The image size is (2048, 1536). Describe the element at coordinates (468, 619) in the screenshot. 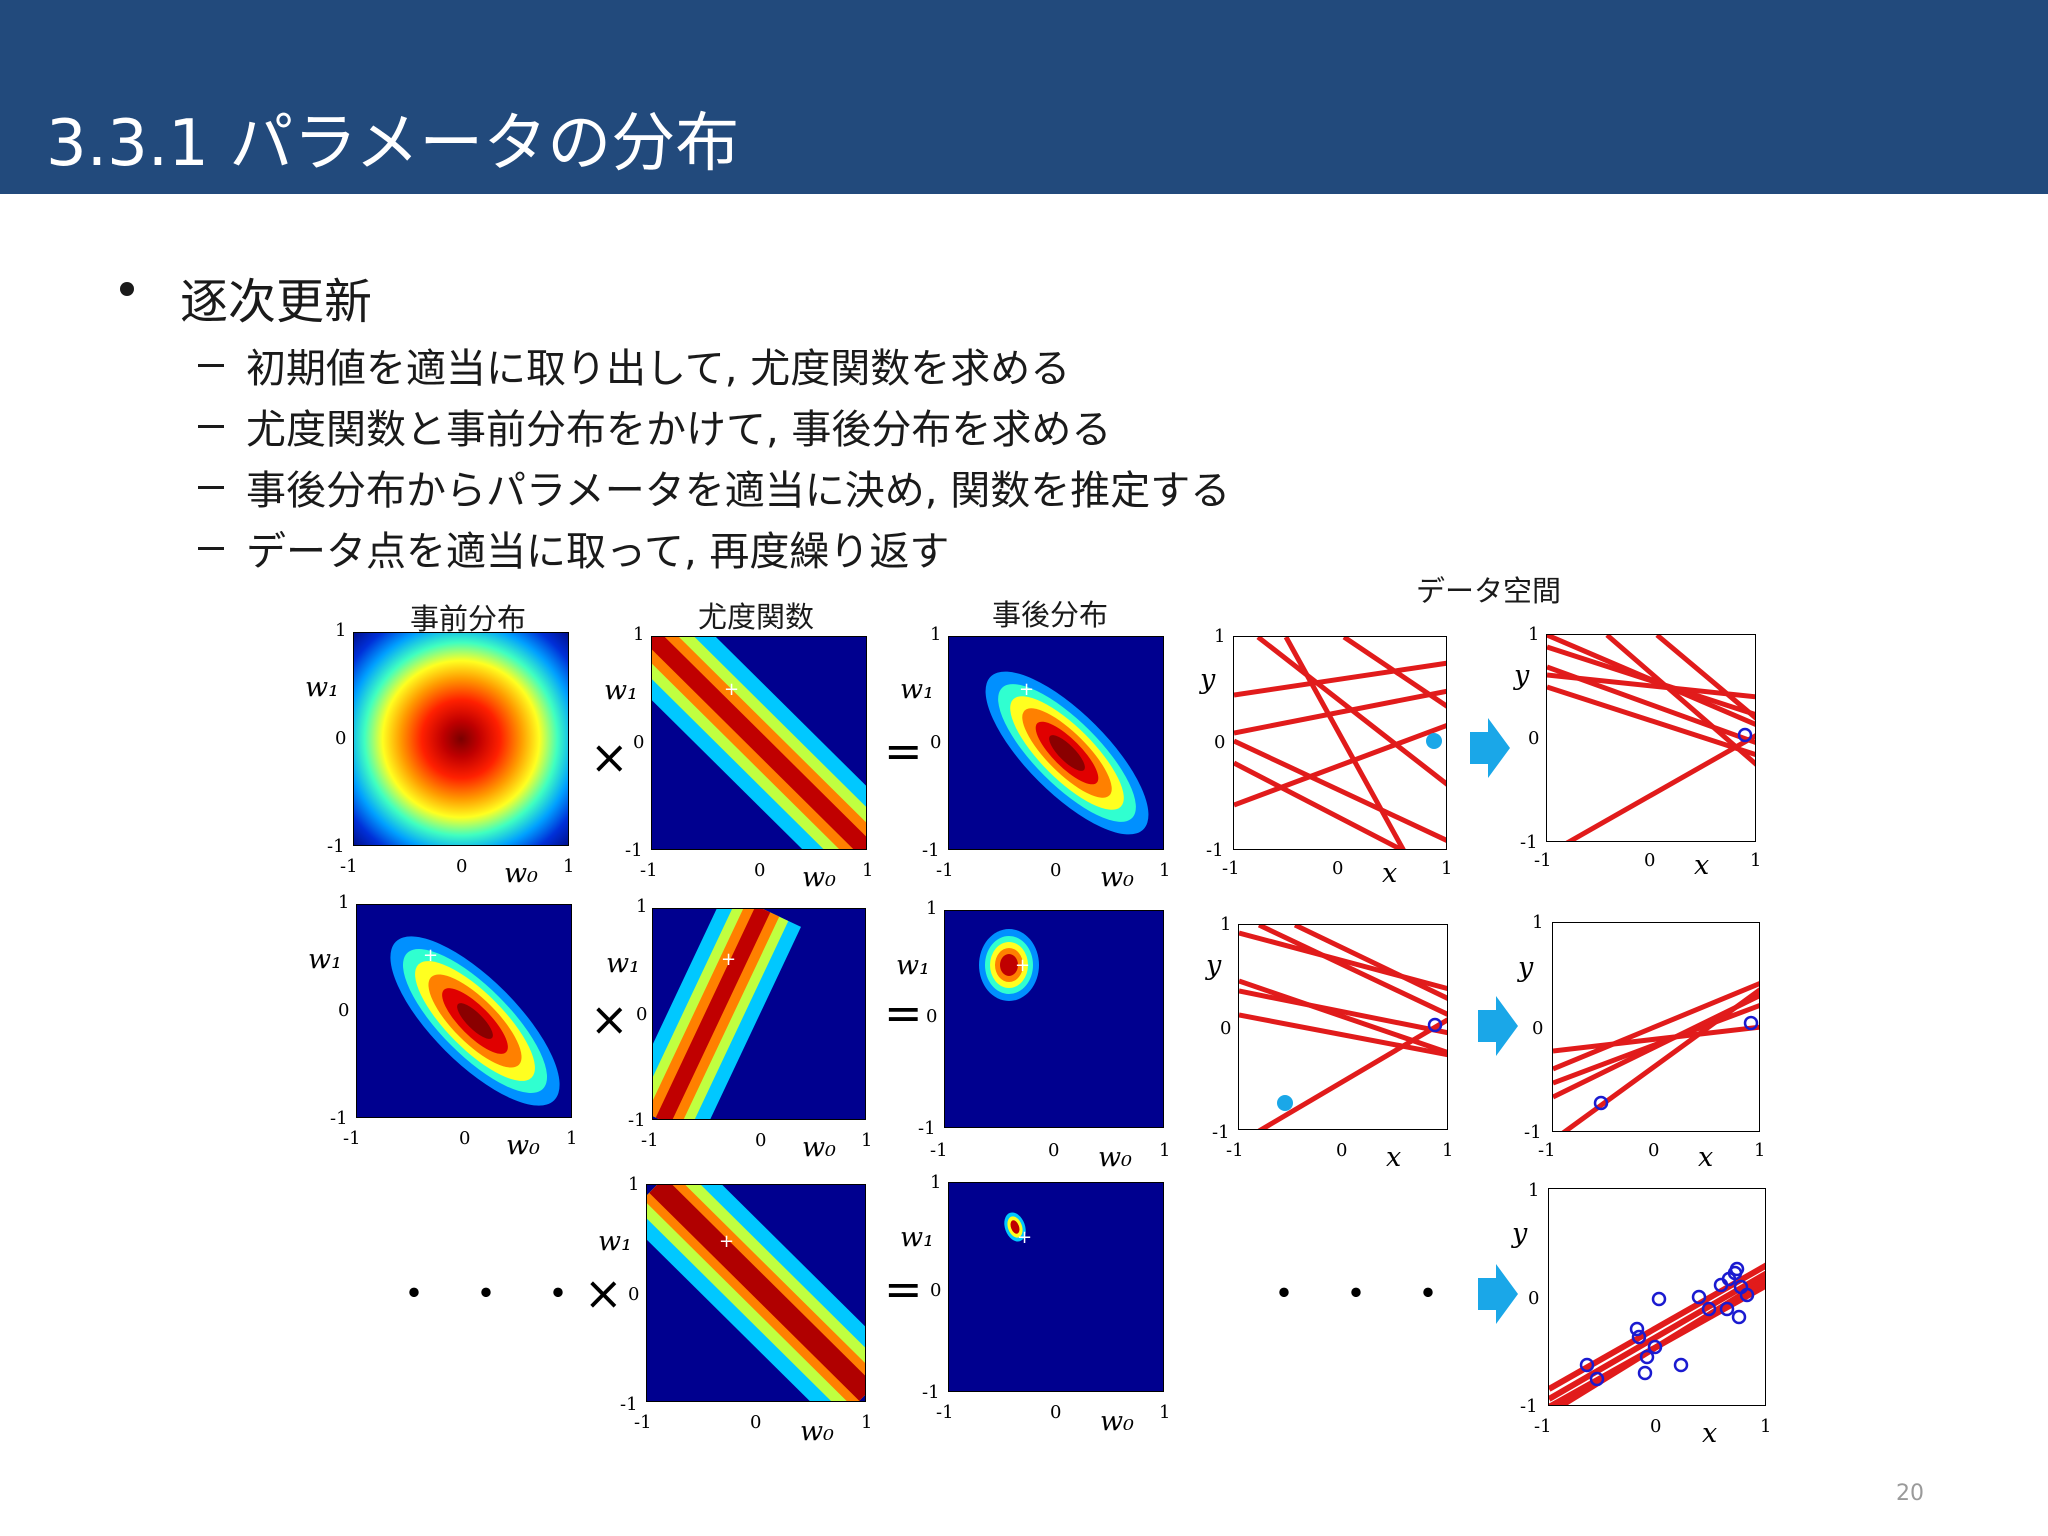

I see `header-prior: 事前分布` at that location.